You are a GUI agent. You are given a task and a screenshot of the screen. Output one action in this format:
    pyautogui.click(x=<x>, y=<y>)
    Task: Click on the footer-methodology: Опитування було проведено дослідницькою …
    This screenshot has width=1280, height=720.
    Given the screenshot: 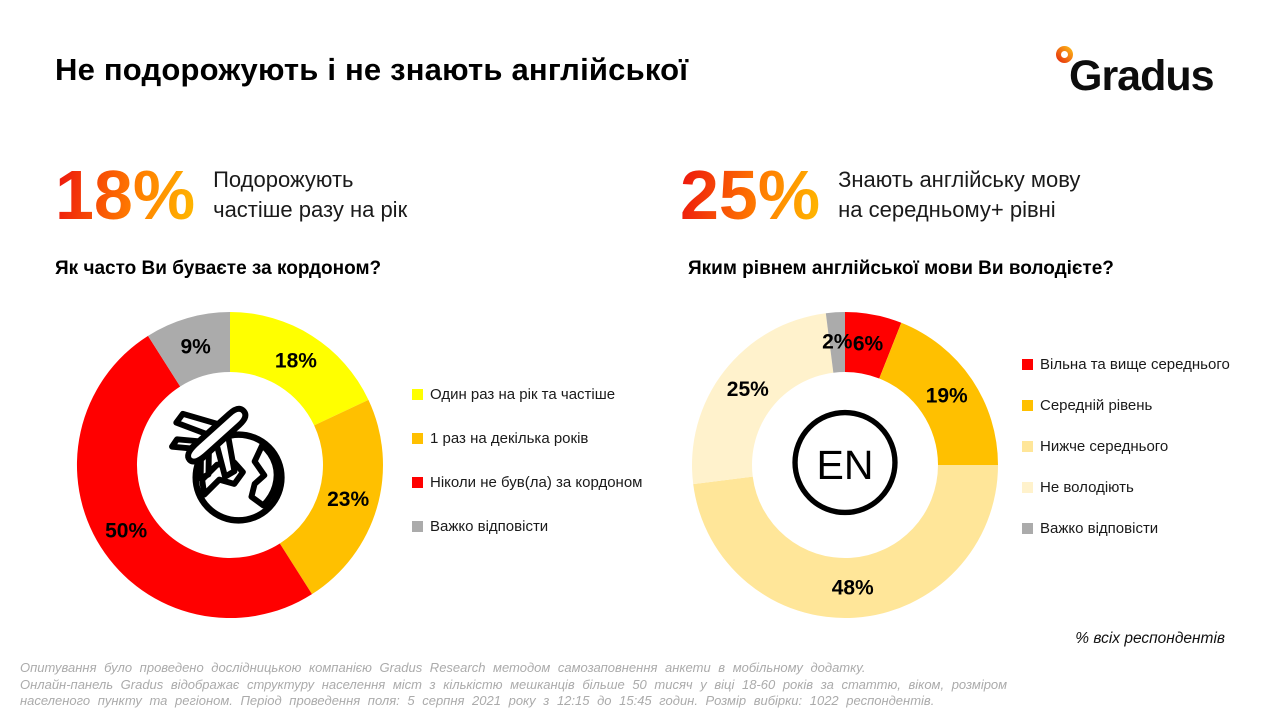 What is the action you would take?
    pyautogui.click(x=515, y=685)
    